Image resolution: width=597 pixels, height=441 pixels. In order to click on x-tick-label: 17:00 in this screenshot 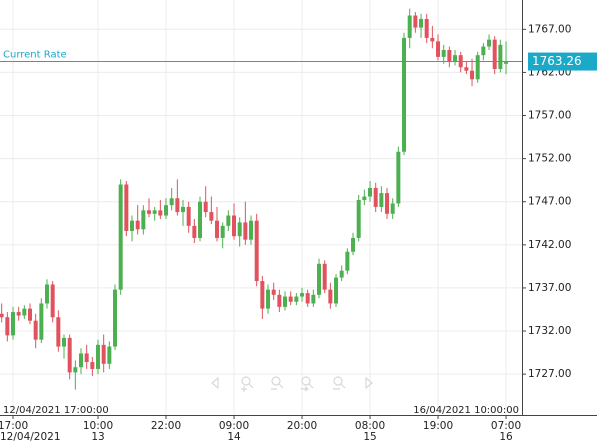, I will do `click(14, 426)`.